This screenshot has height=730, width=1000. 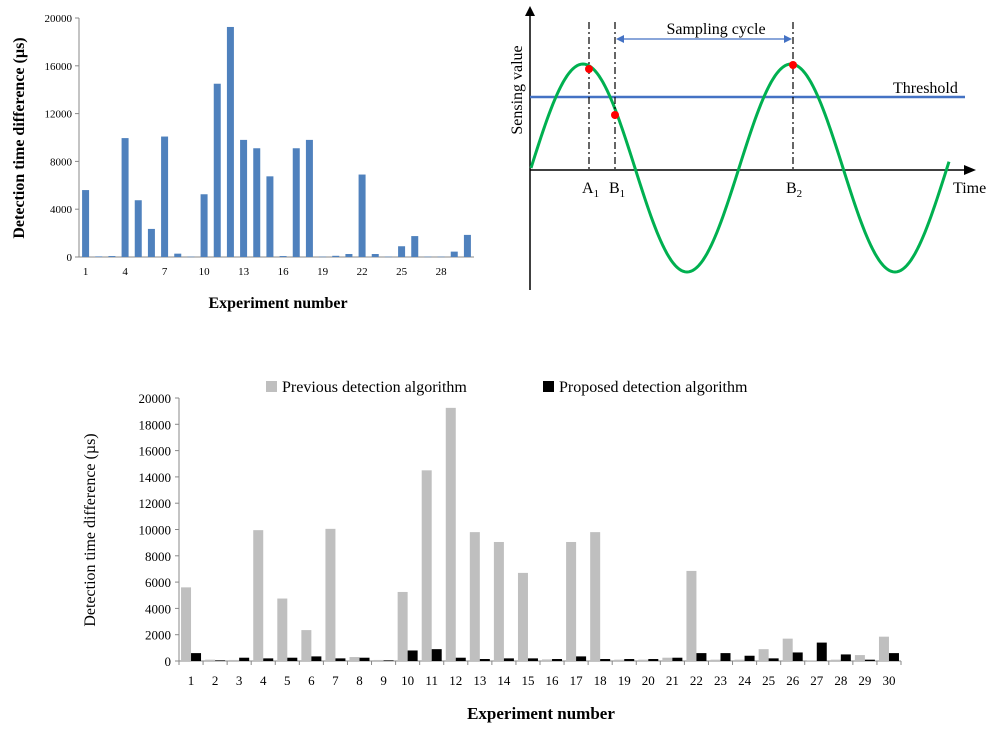 What do you see at coordinates (61, 210) in the screenshot?
I see `top-chart-y-tick-label: 4000` at bounding box center [61, 210].